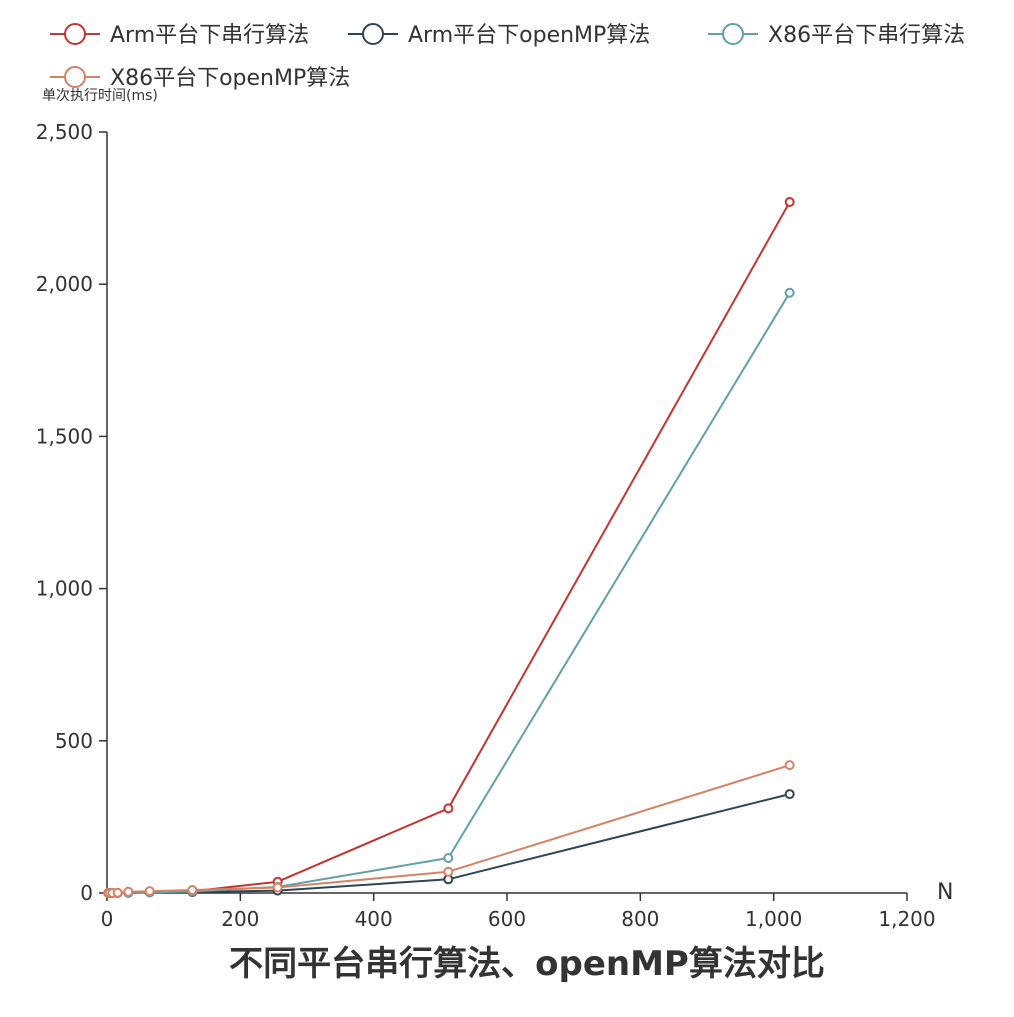 Image resolution: width=1014 pixels, height=1017 pixels. I want to click on x-tick-label: 1,000, so click(773, 919).